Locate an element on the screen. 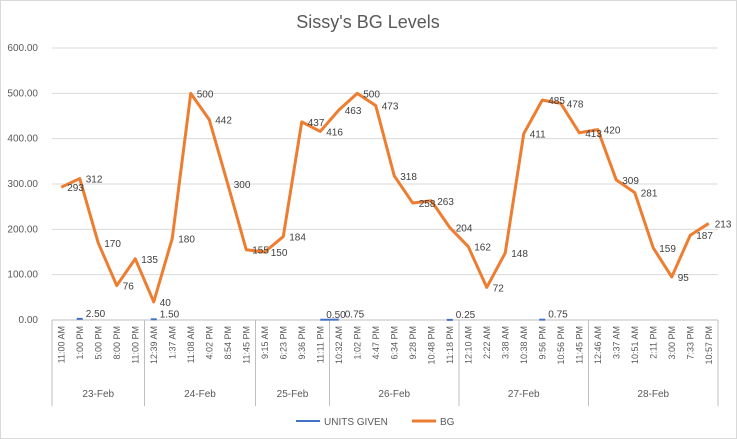  data-label: 72 is located at coordinates (499, 288).